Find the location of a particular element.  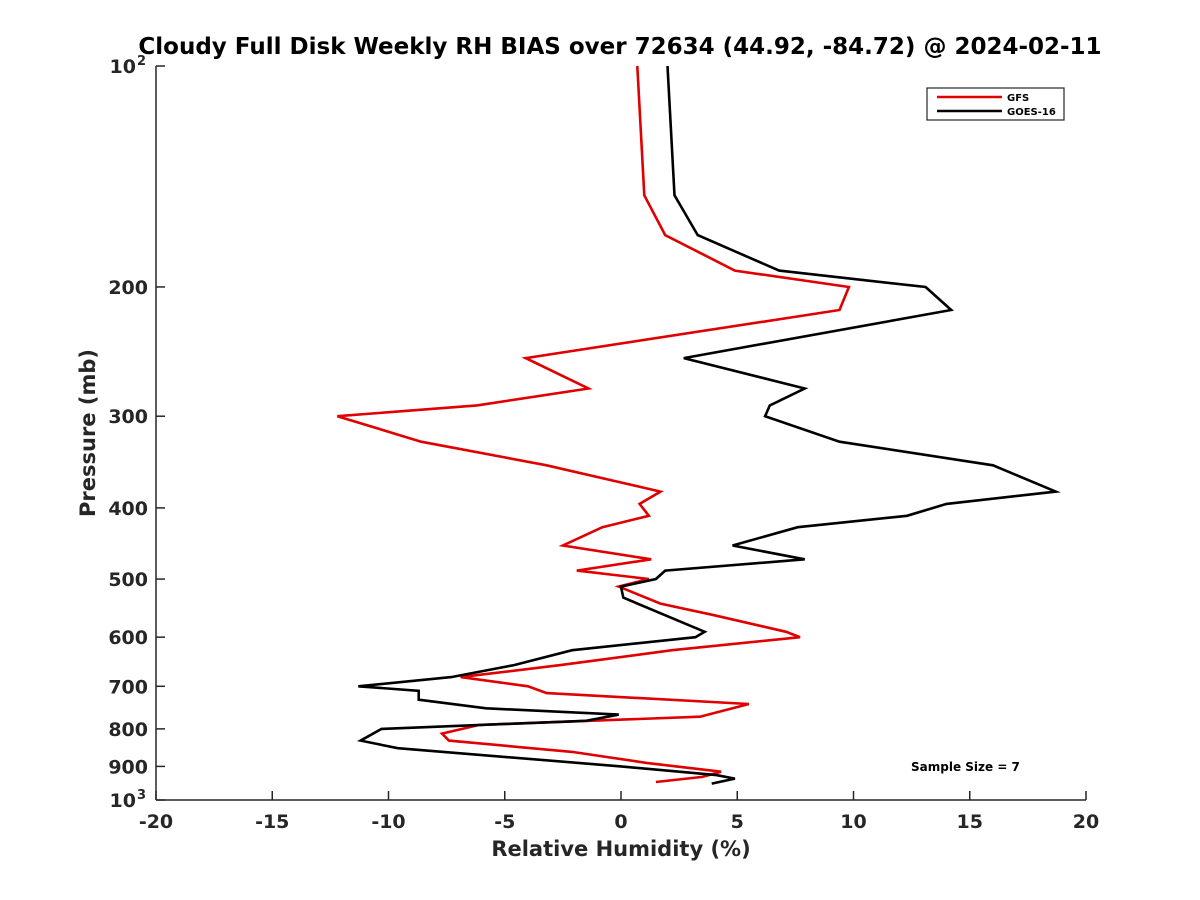

x-tick-label: 5 is located at coordinates (737, 822).